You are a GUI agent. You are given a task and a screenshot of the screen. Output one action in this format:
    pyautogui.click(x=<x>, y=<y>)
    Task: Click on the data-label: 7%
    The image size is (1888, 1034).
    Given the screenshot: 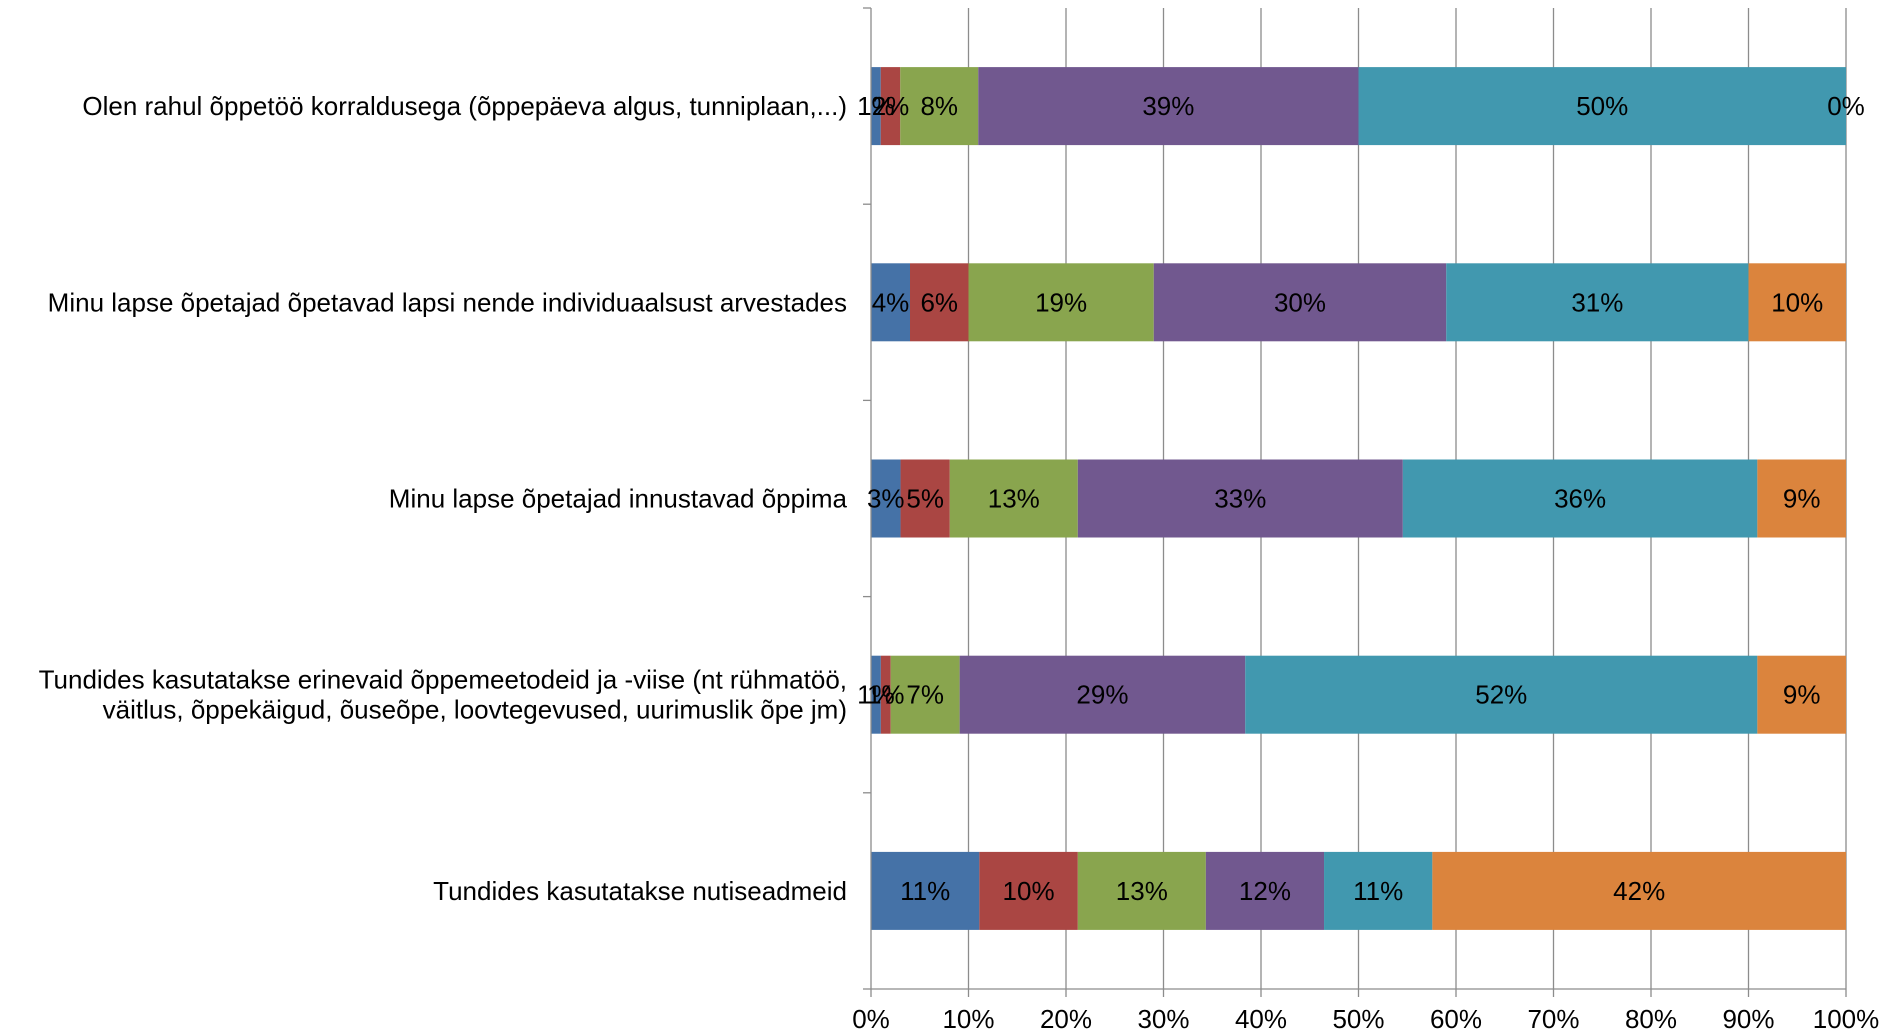 What is the action you would take?
    pyautogui.click(x=925, y=695)
    